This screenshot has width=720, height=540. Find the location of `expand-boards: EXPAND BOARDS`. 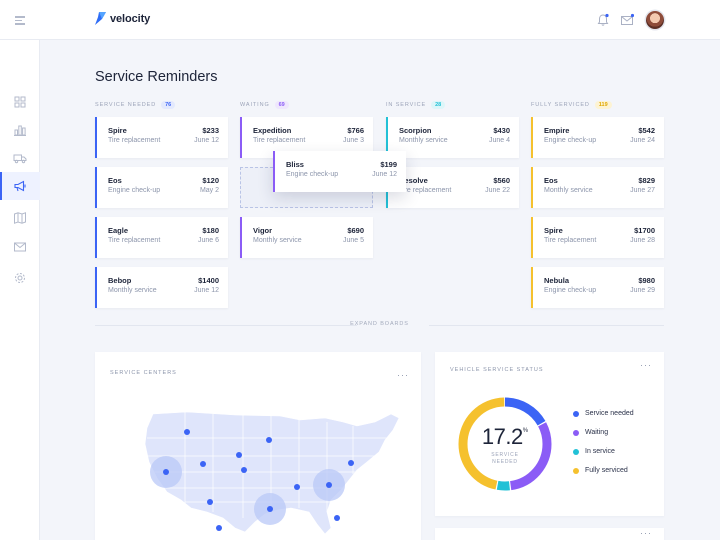

expand-boards: EXPAND BOARDS is located at coordinates (379, 325).